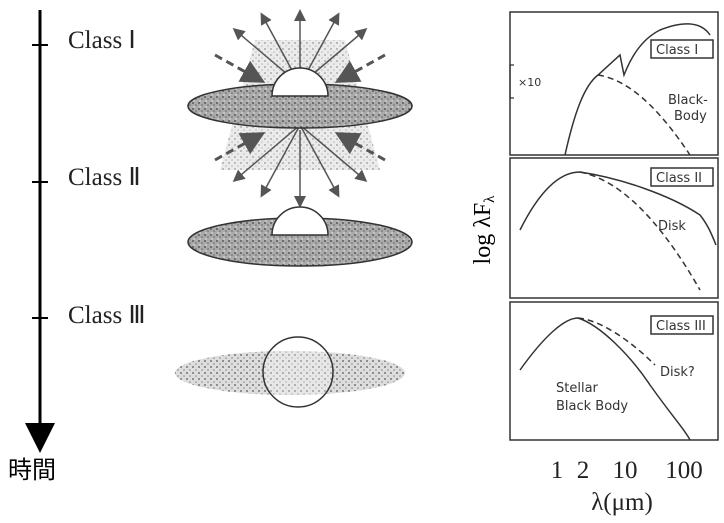 The image size is (724, 523). Describe the element at coordinates (622, 502) in the screenshot. I see `x-axis-label: λ(μm)` at that location.